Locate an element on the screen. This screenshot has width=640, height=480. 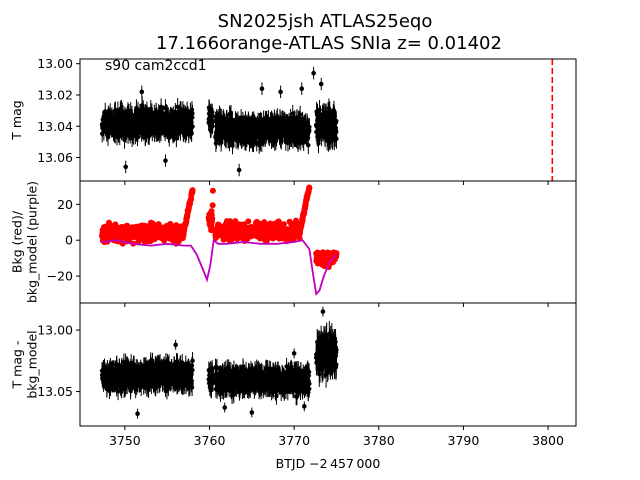
y-tick-label: 13.00 is located at coordinates (55, 63).